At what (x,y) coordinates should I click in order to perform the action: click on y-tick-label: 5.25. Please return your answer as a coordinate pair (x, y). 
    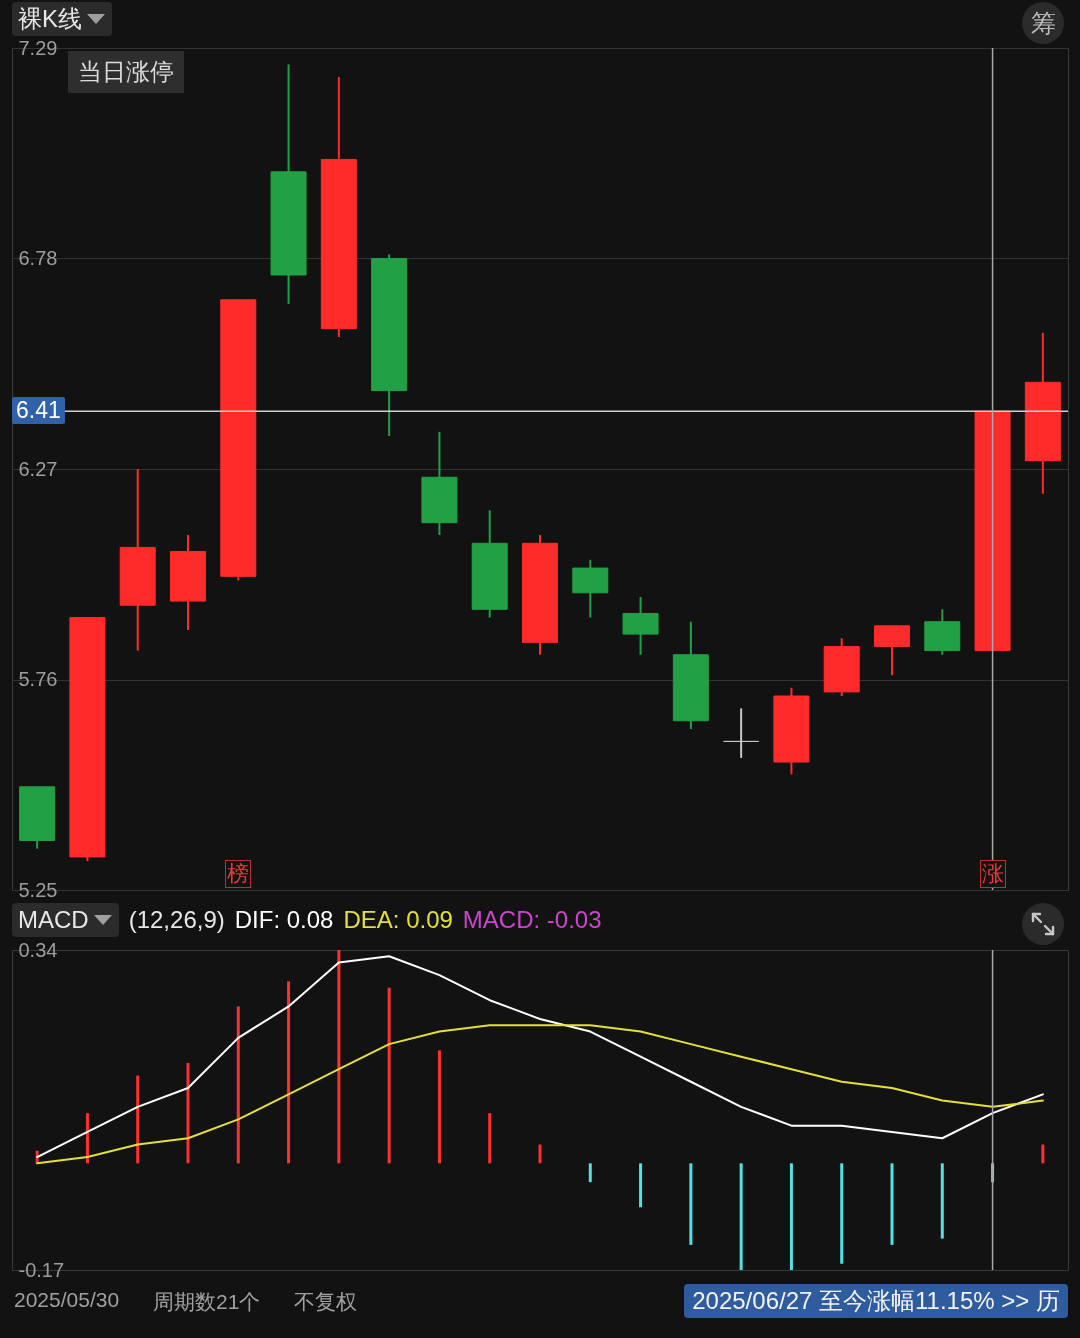
    Looking at the image, I should click on (38, 889).